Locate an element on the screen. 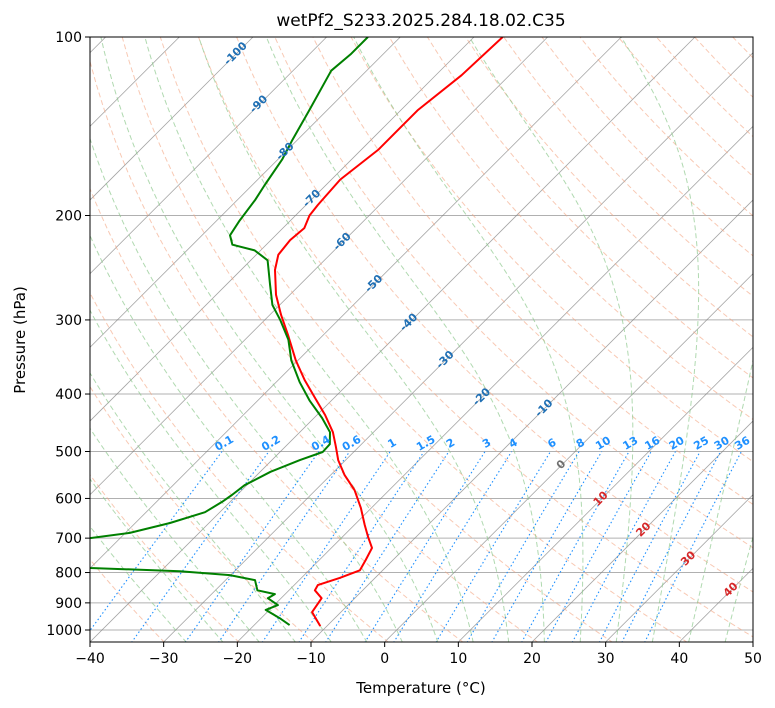 Image resolution: width=775 pixels, height=708 pixels. y-tick-label: 800 is located at coordinates (68, 574).